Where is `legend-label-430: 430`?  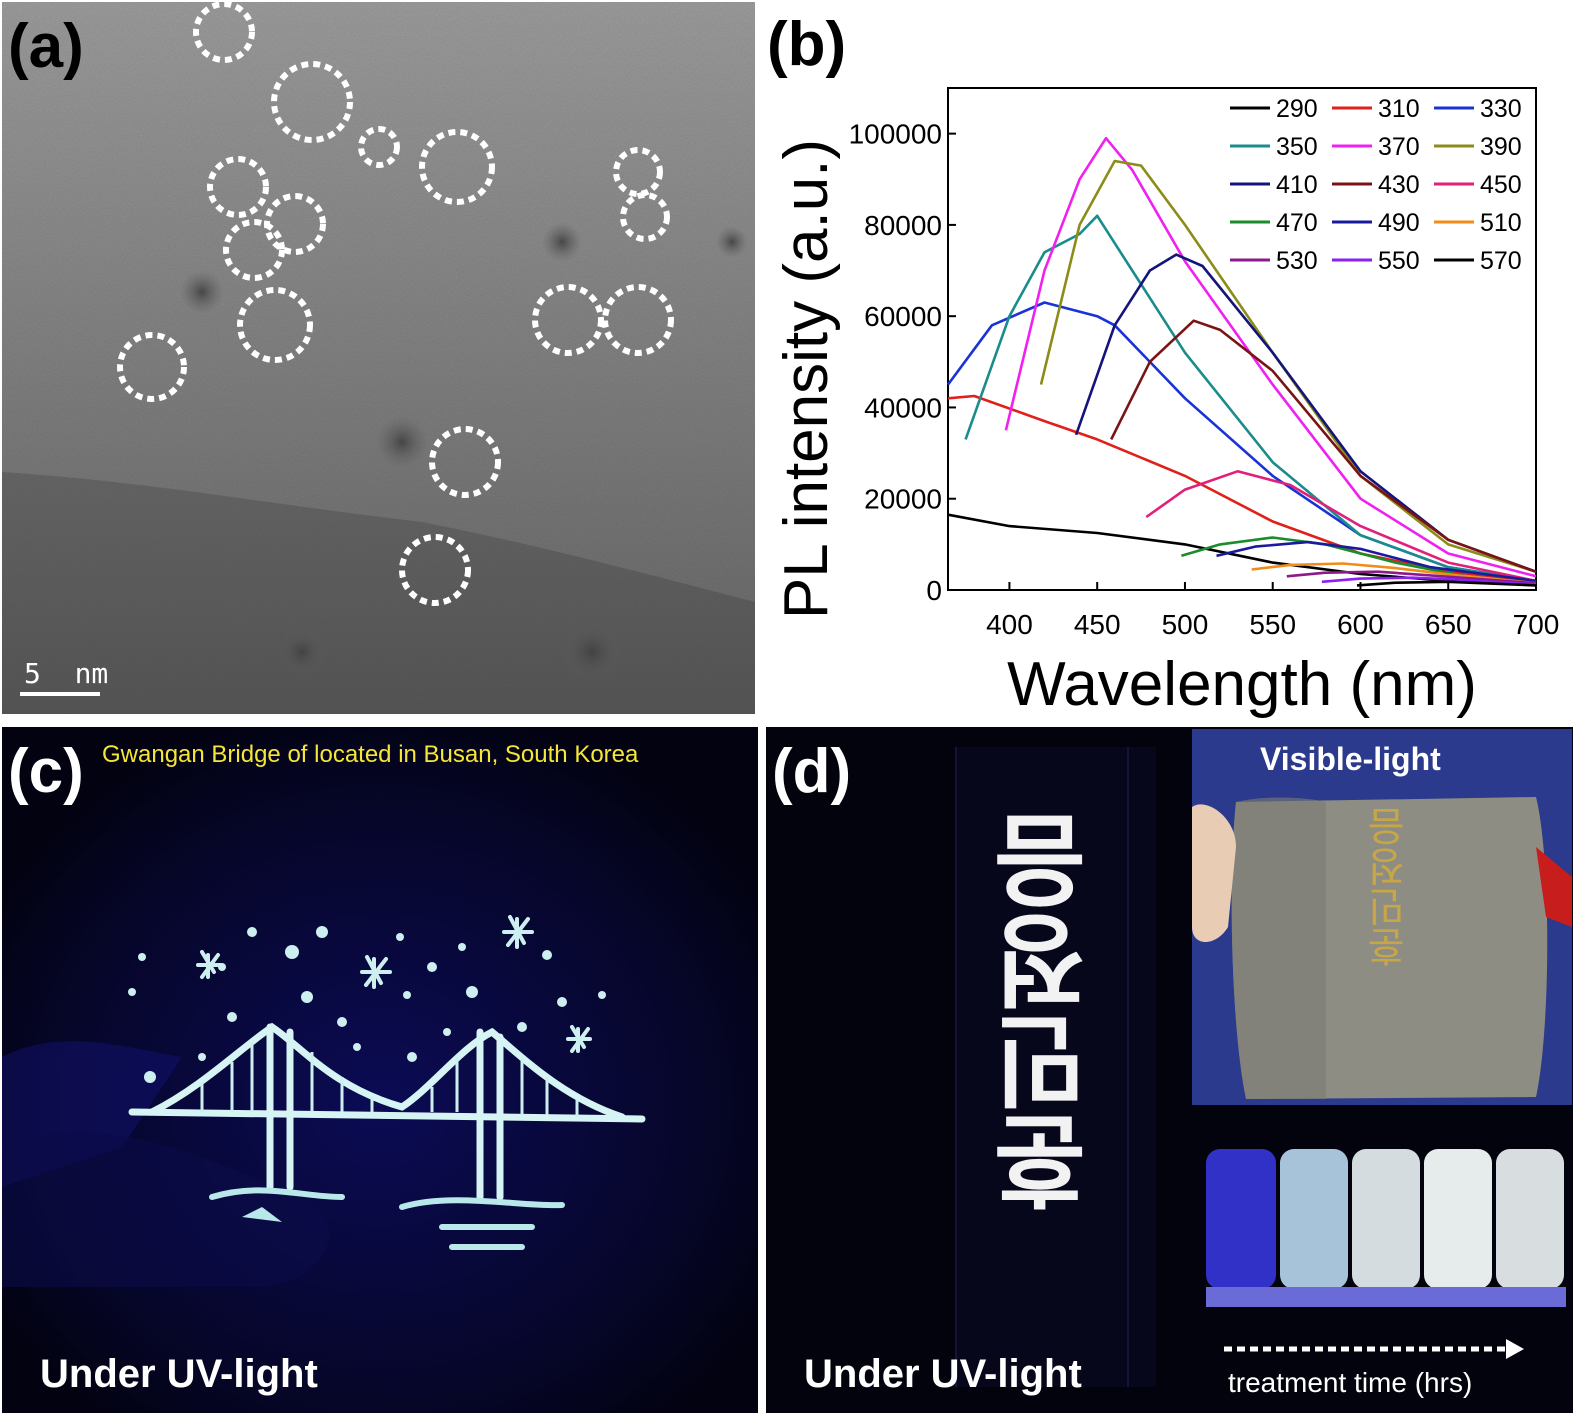
legend-label-430: 430 is located at coordinates (1399, 185).